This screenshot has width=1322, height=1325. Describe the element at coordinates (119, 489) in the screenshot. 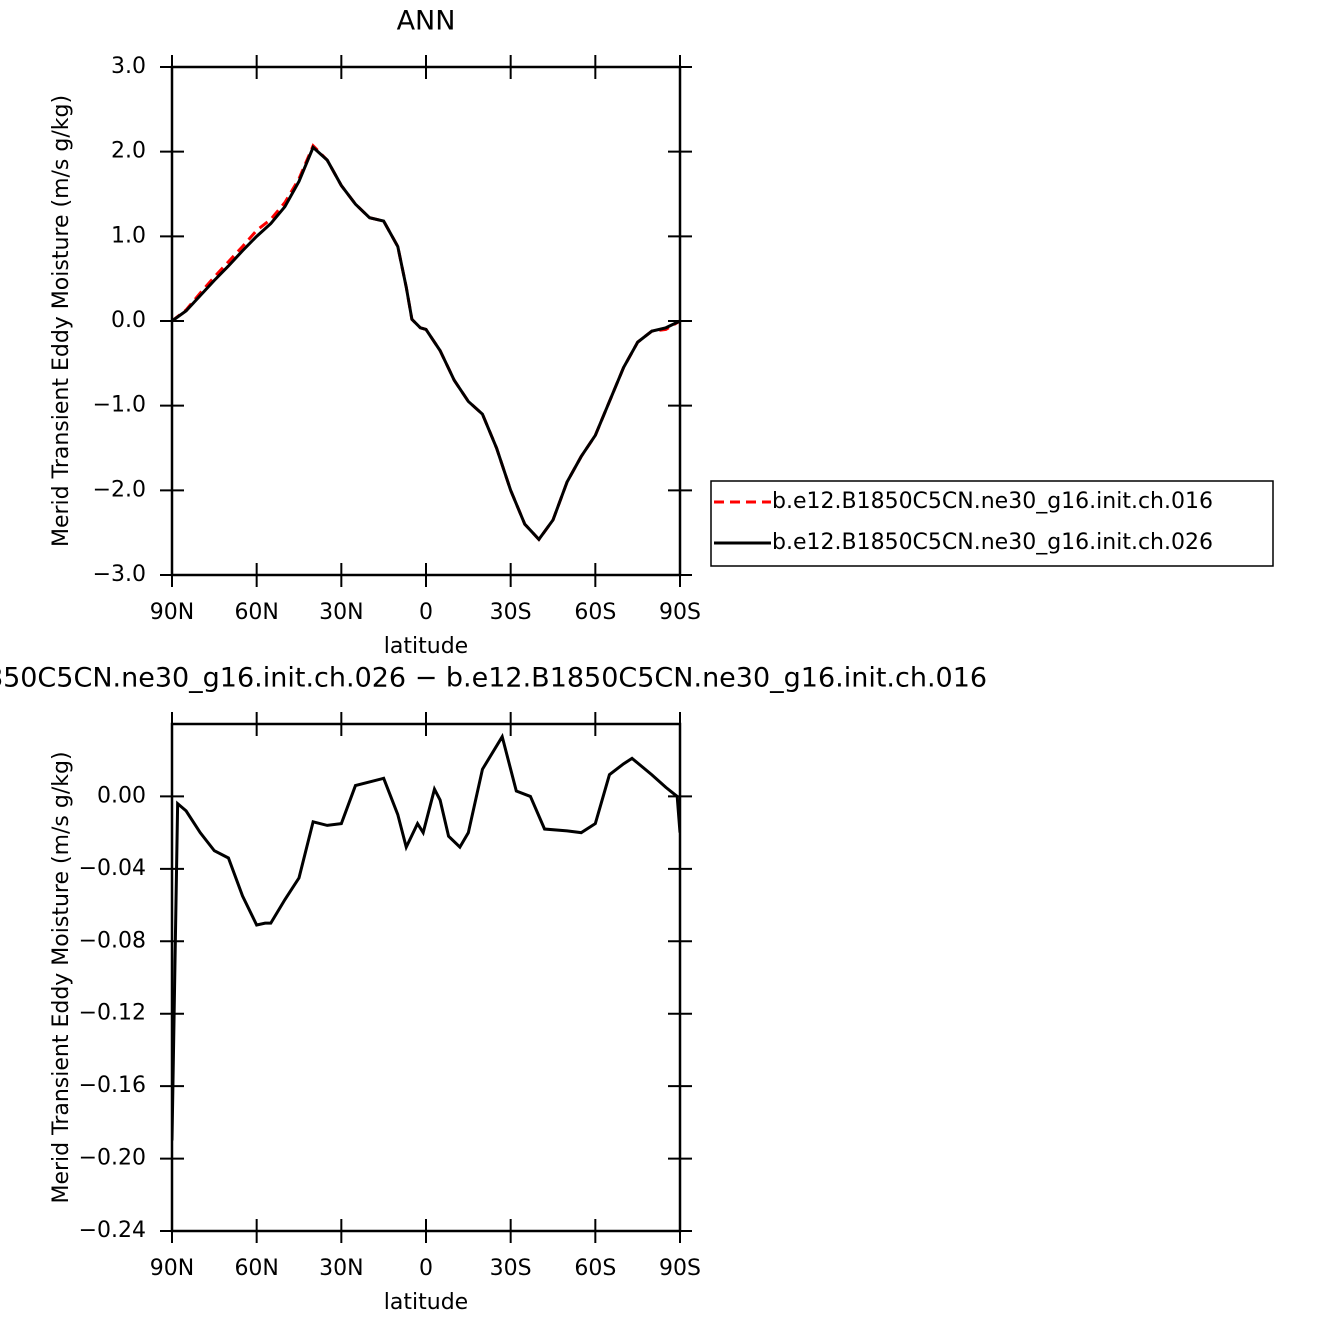

I see `y-tick-label: −2.0` at that location.